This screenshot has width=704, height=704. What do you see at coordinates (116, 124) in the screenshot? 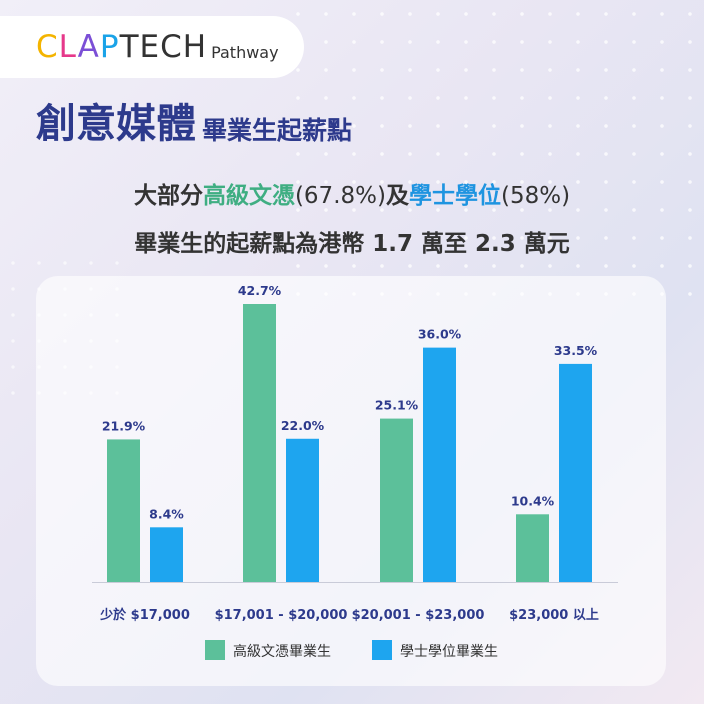
I see `title-main: 創意媒體` at bounding box center [116, 124].